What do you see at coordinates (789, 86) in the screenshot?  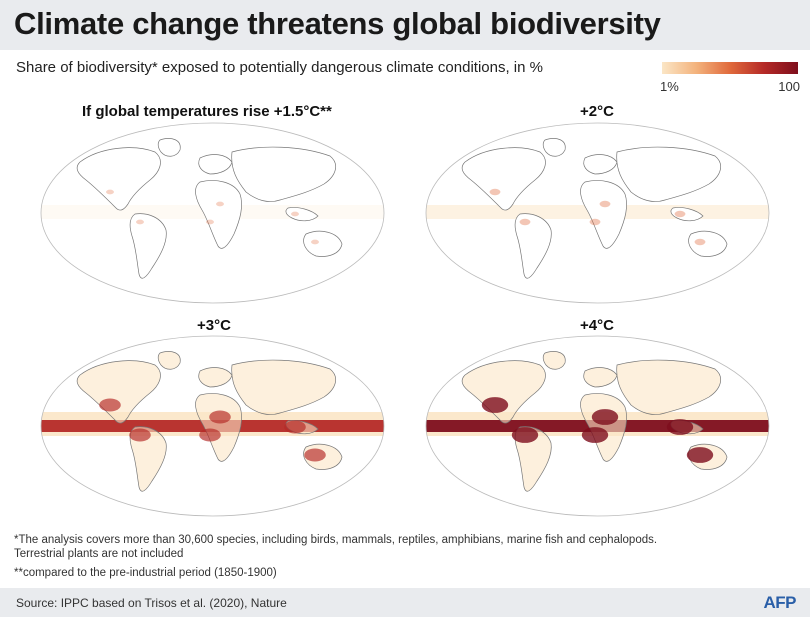 I see `legend-max-label: 100` at bounding box center [789, 86].